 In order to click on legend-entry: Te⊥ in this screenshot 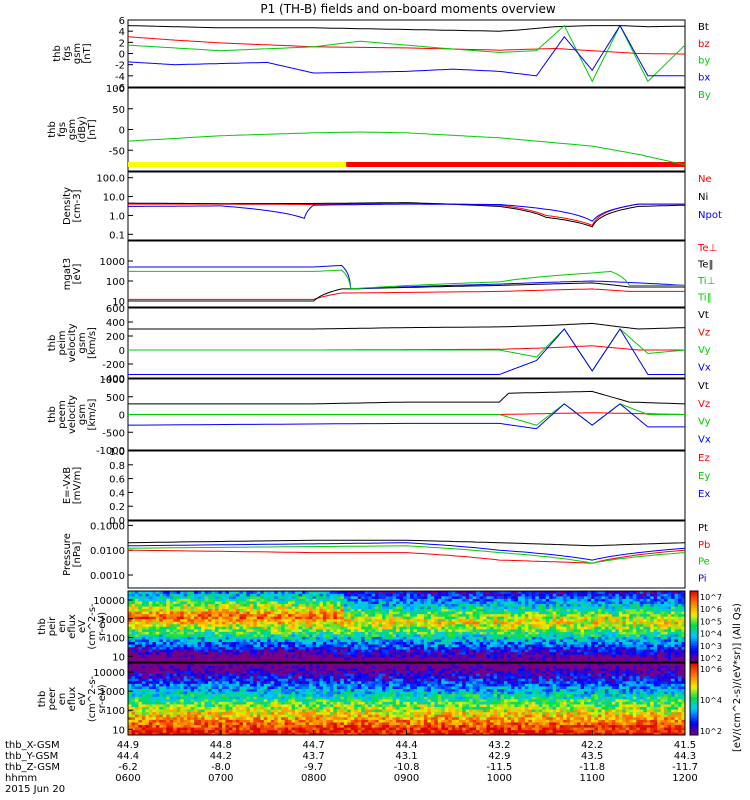, I will do `click(707, 248)`.